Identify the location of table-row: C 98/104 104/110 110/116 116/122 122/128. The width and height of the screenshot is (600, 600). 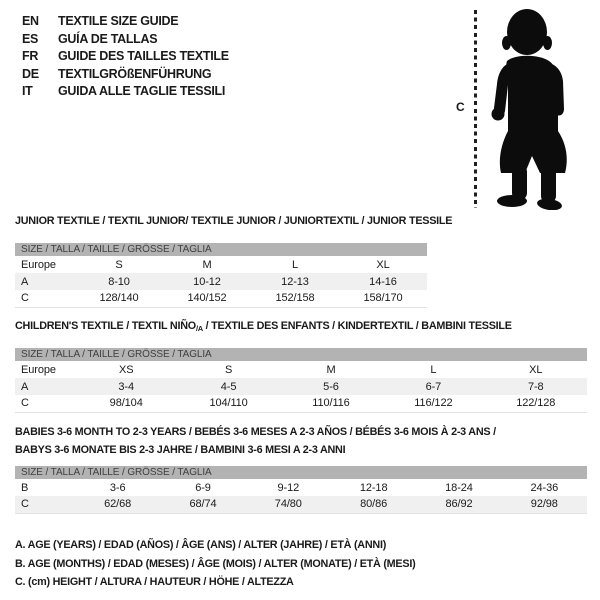
(301, 403).